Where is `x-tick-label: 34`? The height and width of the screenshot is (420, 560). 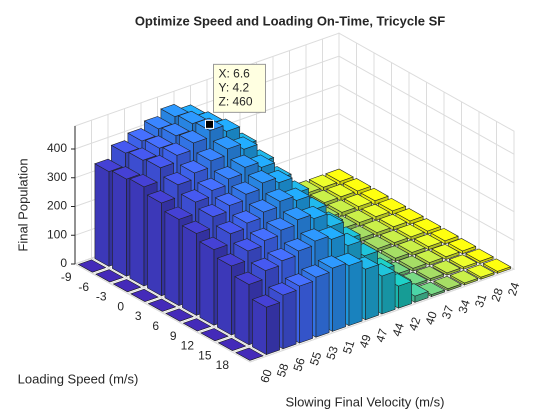
x-tick-label: 34 is located at coordinates (464, 306).